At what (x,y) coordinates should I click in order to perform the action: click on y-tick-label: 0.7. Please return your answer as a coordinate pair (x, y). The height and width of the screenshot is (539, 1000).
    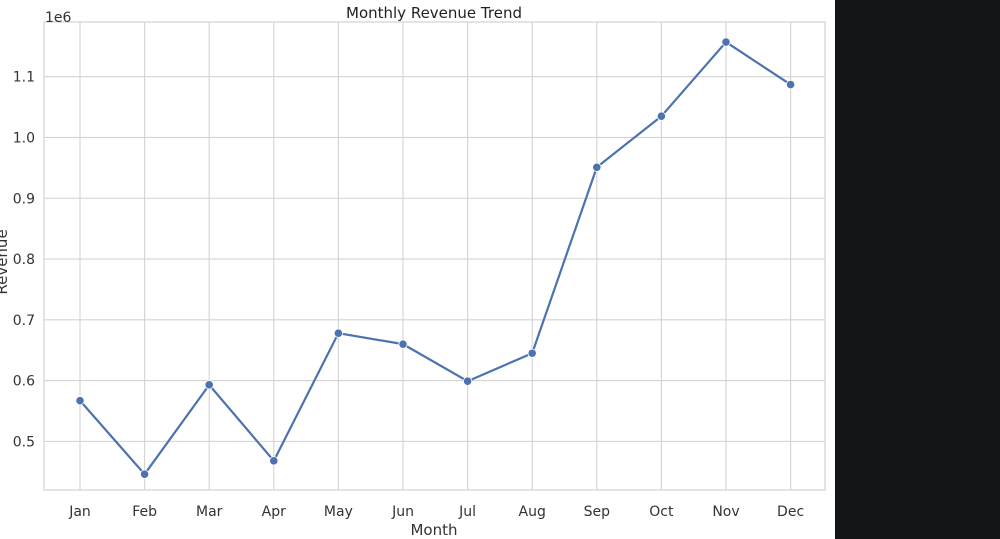
    Looking at the image, I should click on (24, 321).